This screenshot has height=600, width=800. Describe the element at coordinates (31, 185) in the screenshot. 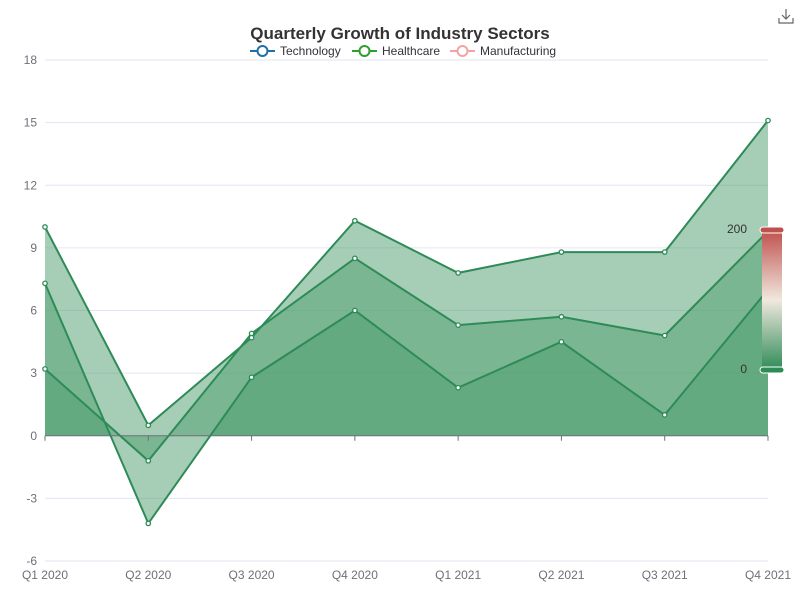

I see `y-tick-label: 12` at that location.